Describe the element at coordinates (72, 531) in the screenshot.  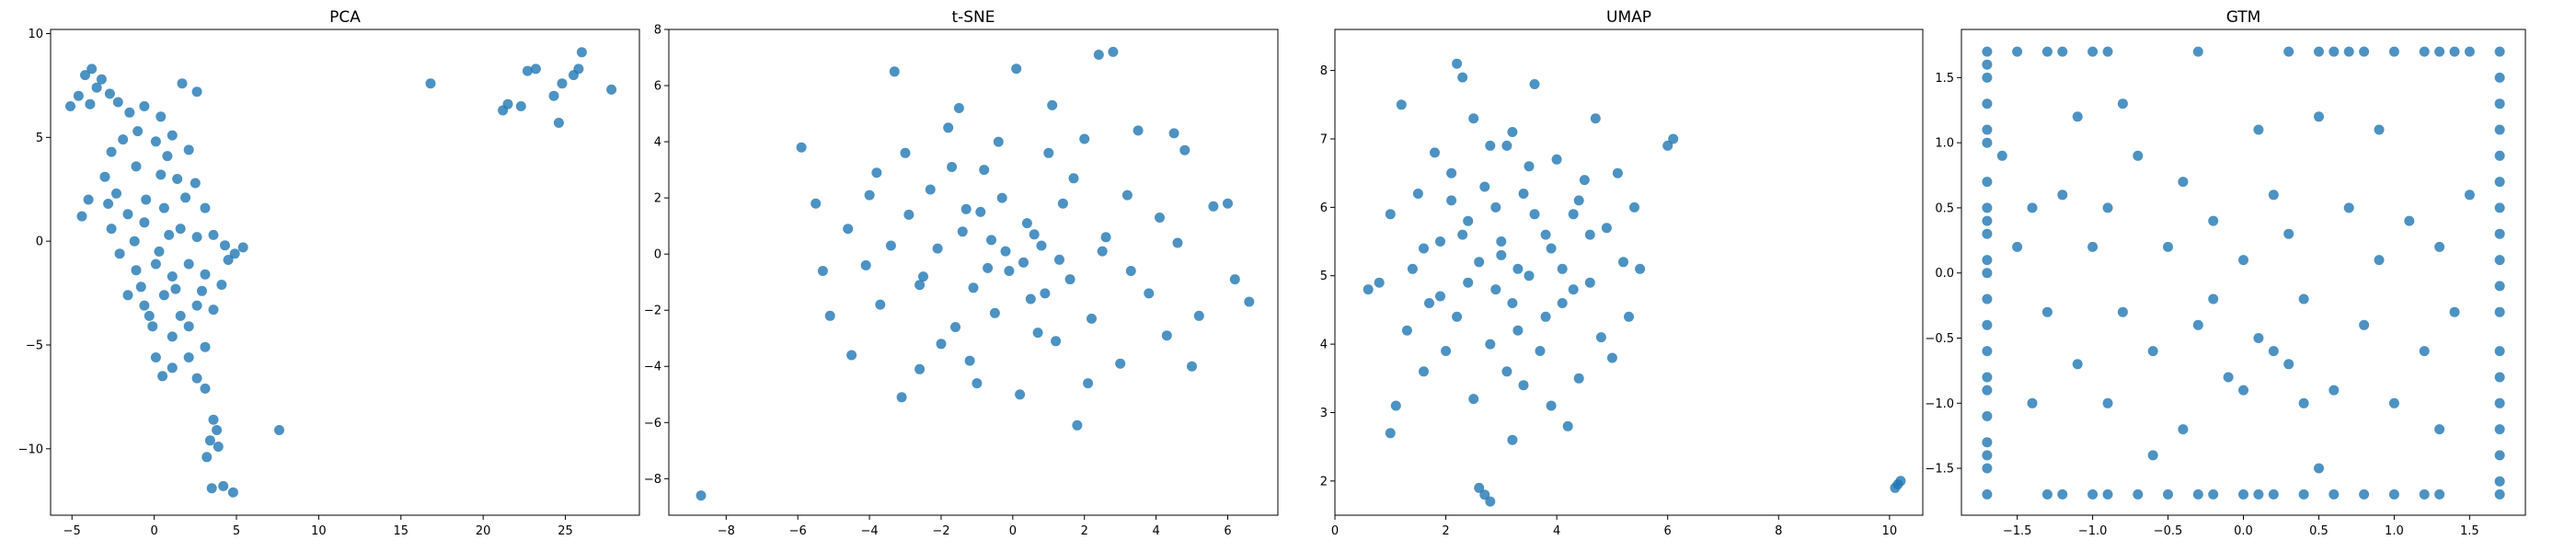
I see `x-tick-label: −5` at that location.